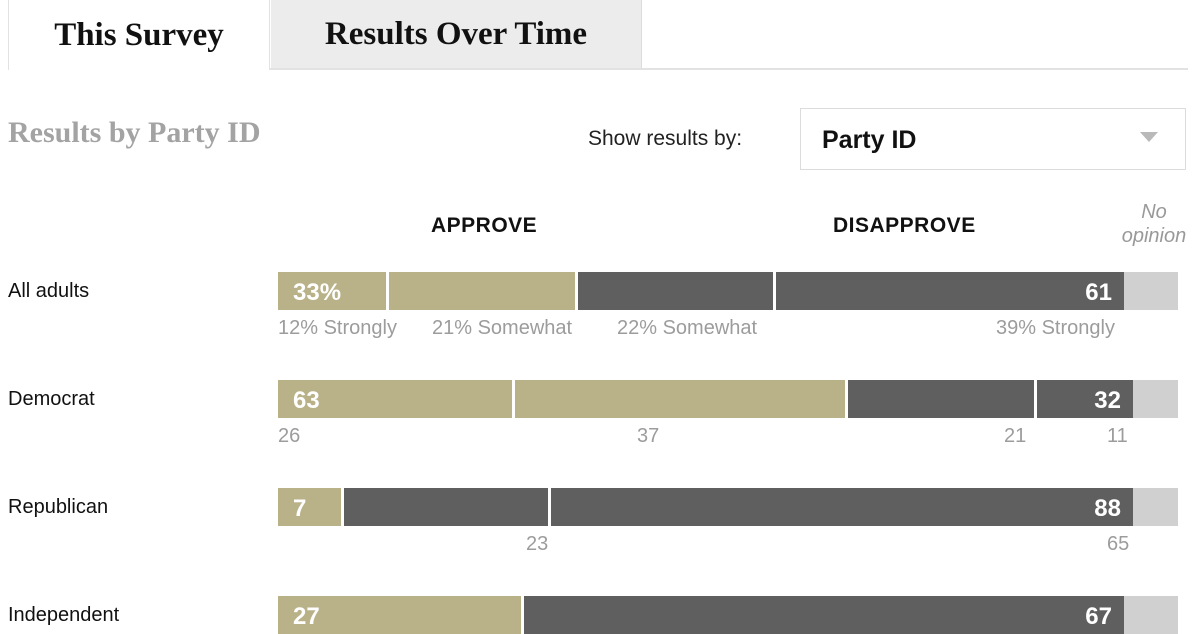 The image size is (1200, 634). I want to click on chevron-down-icon, so click(1149, 137).